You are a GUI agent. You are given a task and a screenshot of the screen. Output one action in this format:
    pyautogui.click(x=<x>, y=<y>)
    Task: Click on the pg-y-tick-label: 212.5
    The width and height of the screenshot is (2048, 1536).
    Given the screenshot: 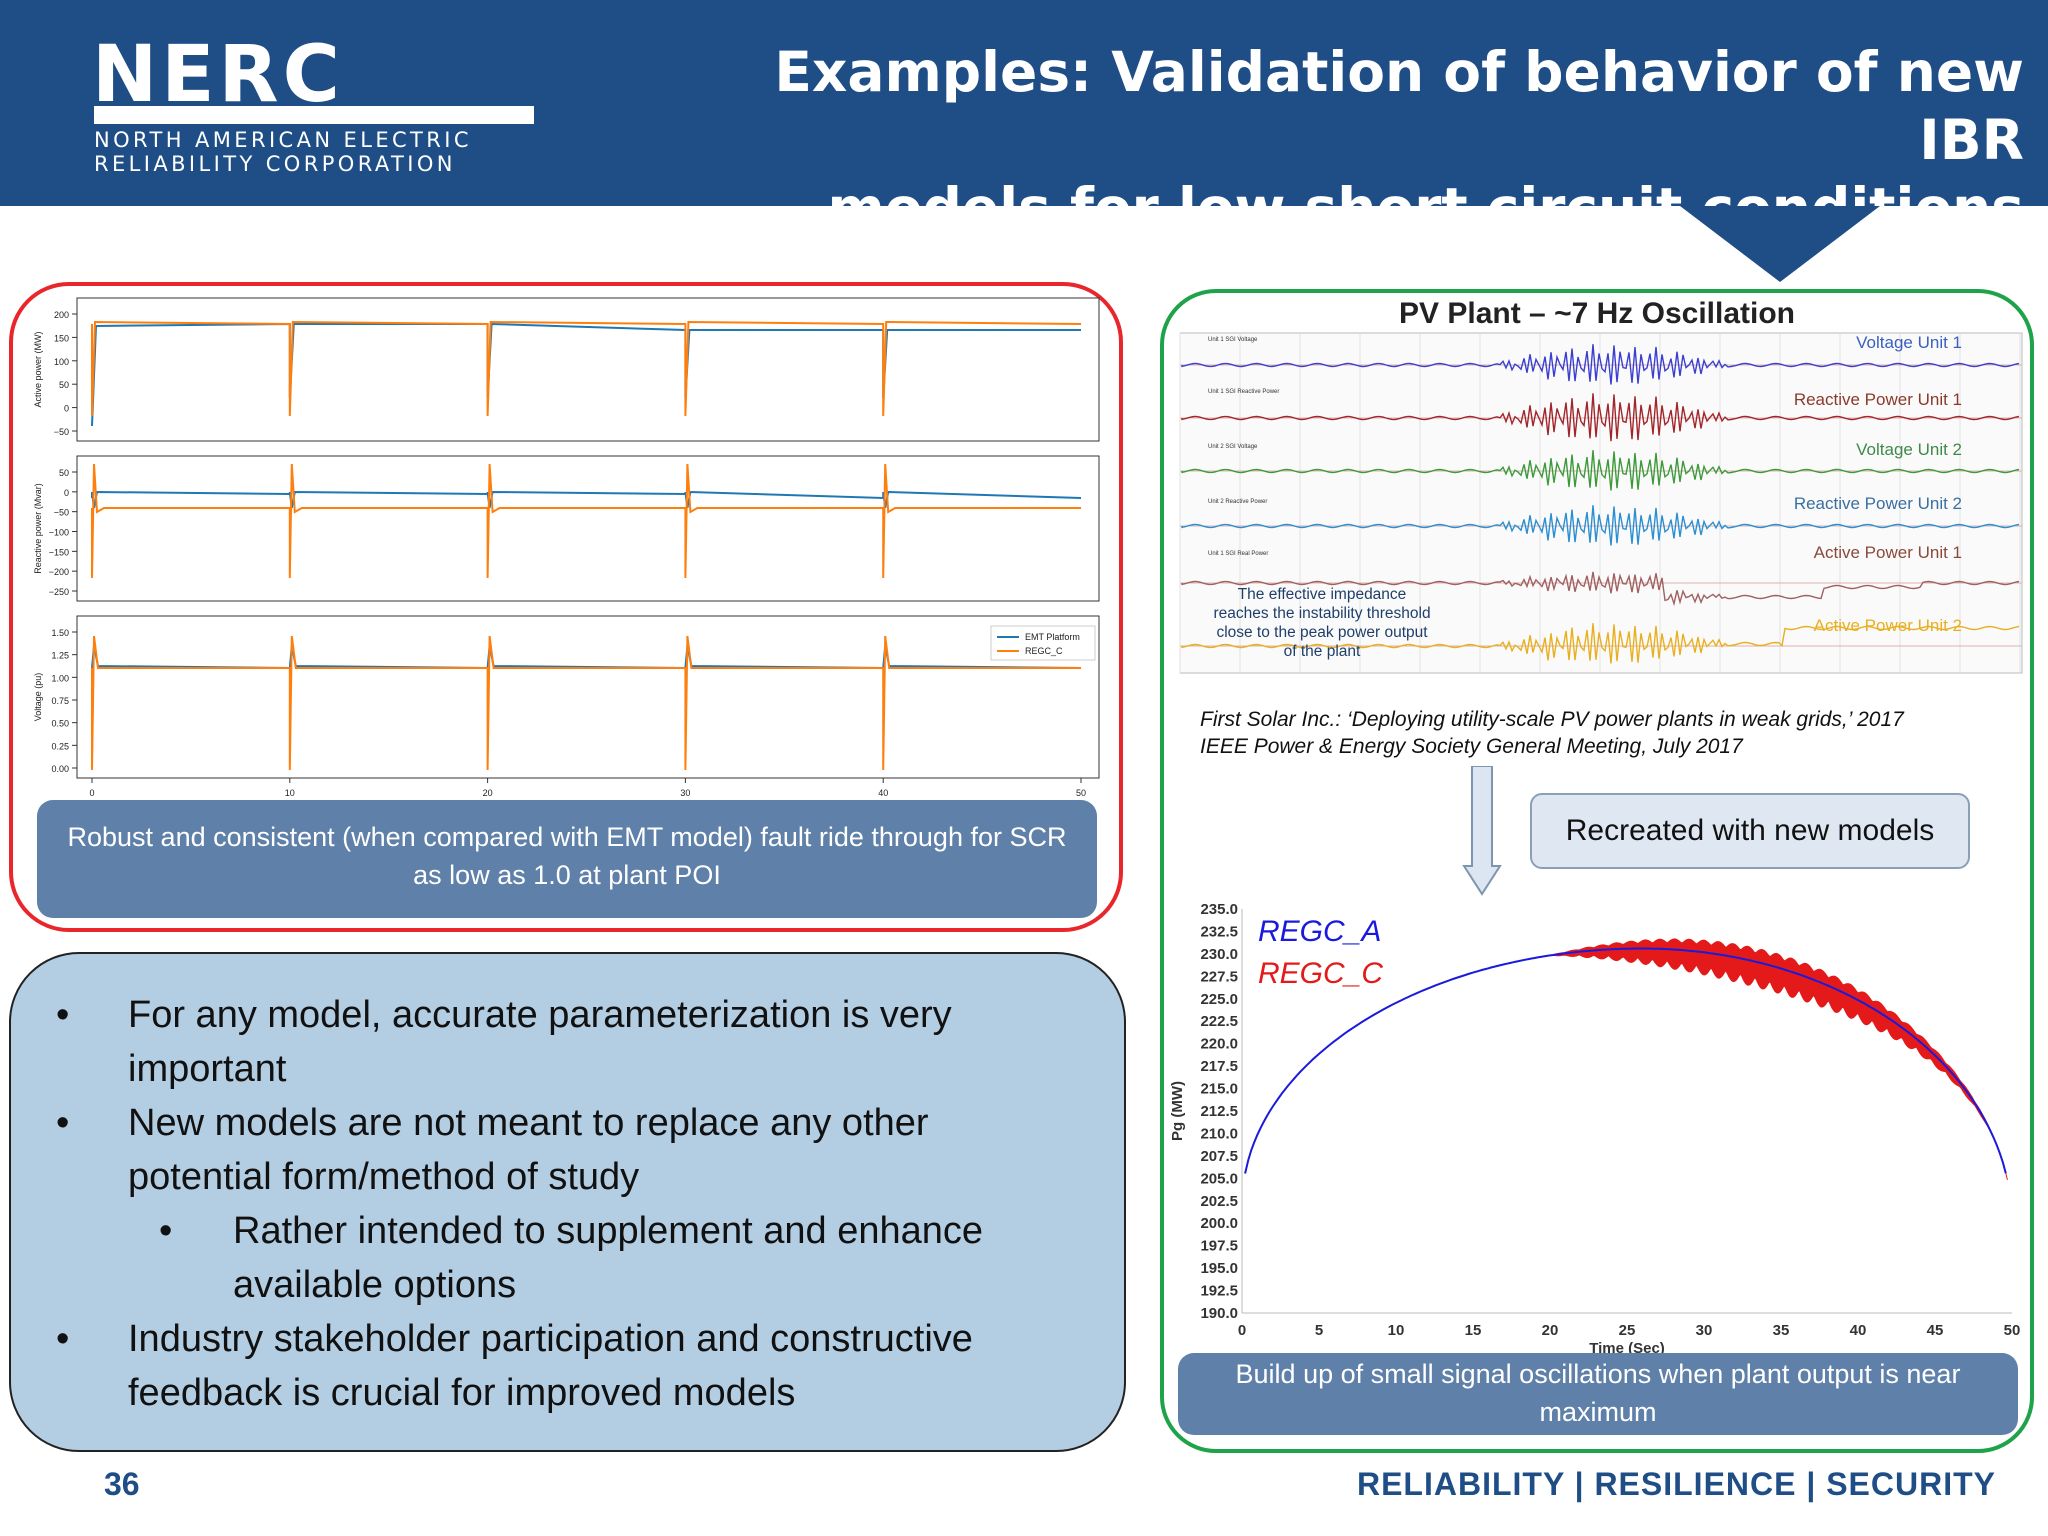 What is the action you would take?
    pyautogui.click(x=1219, y=1111)
    